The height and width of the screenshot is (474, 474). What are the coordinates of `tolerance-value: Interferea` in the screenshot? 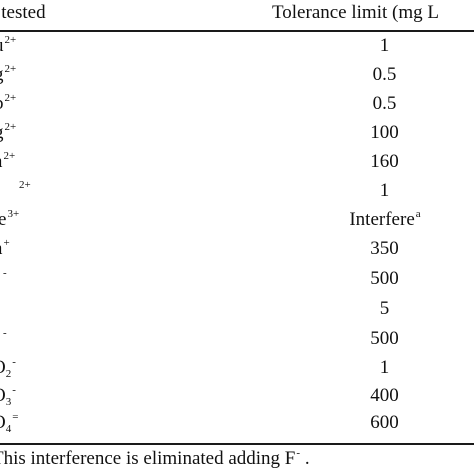 It's located at (385, 219).